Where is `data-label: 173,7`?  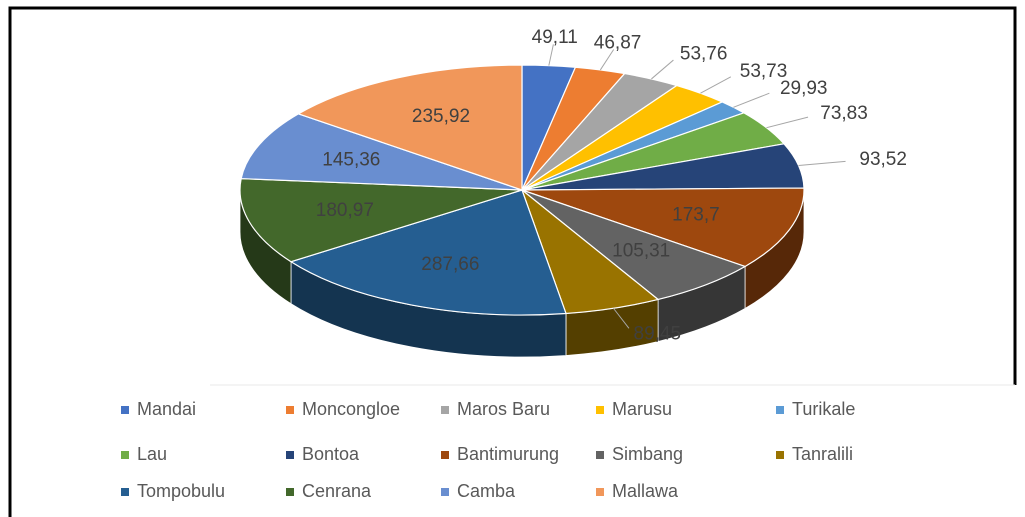 data-label: 173,7 is located at coordinates (696, 215).